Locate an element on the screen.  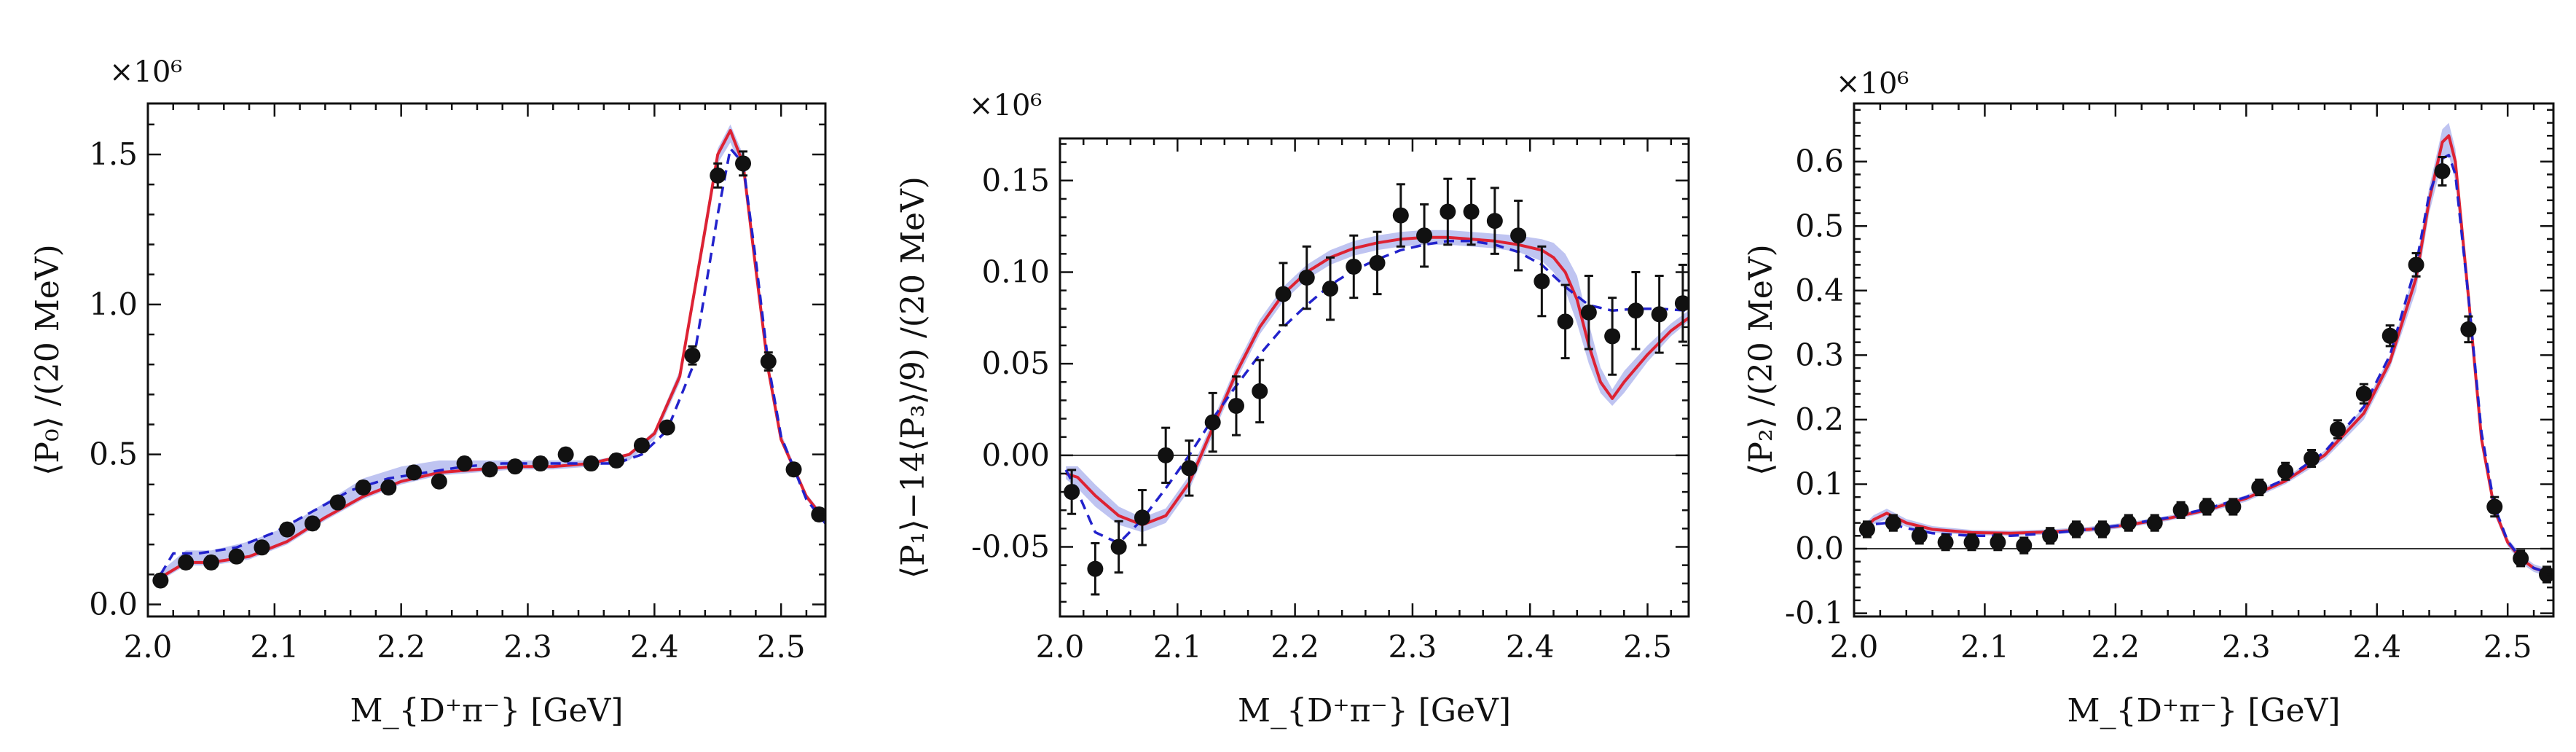
y-tick-label: 0.4 is located at coordinates (1819, 290).